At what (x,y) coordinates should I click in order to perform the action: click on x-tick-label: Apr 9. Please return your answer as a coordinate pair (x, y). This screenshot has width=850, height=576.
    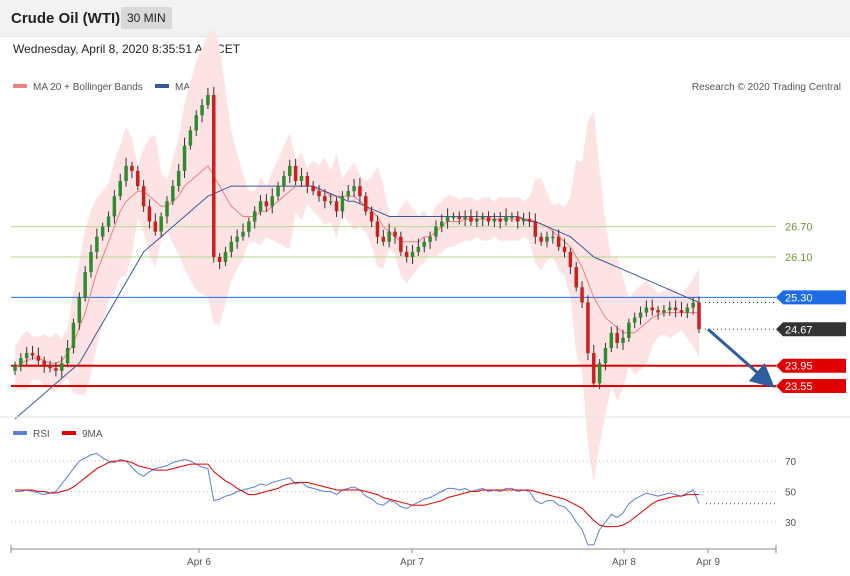
    Looking at the image, I should click on (708, 562).